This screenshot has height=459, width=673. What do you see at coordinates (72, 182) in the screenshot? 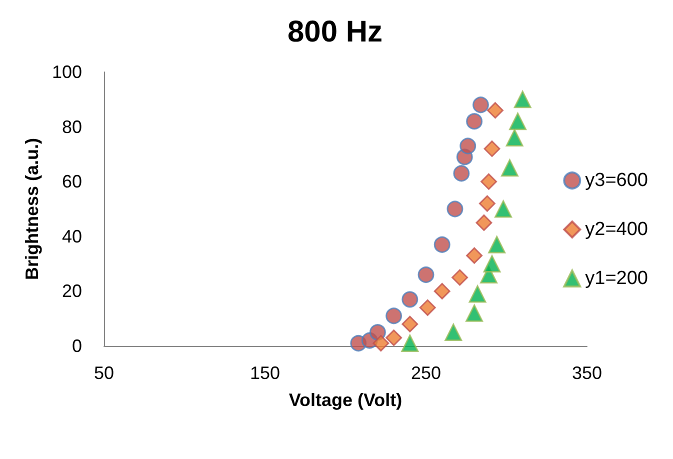
I see `y-tick-label: 60` at bounding box center [72, 182].